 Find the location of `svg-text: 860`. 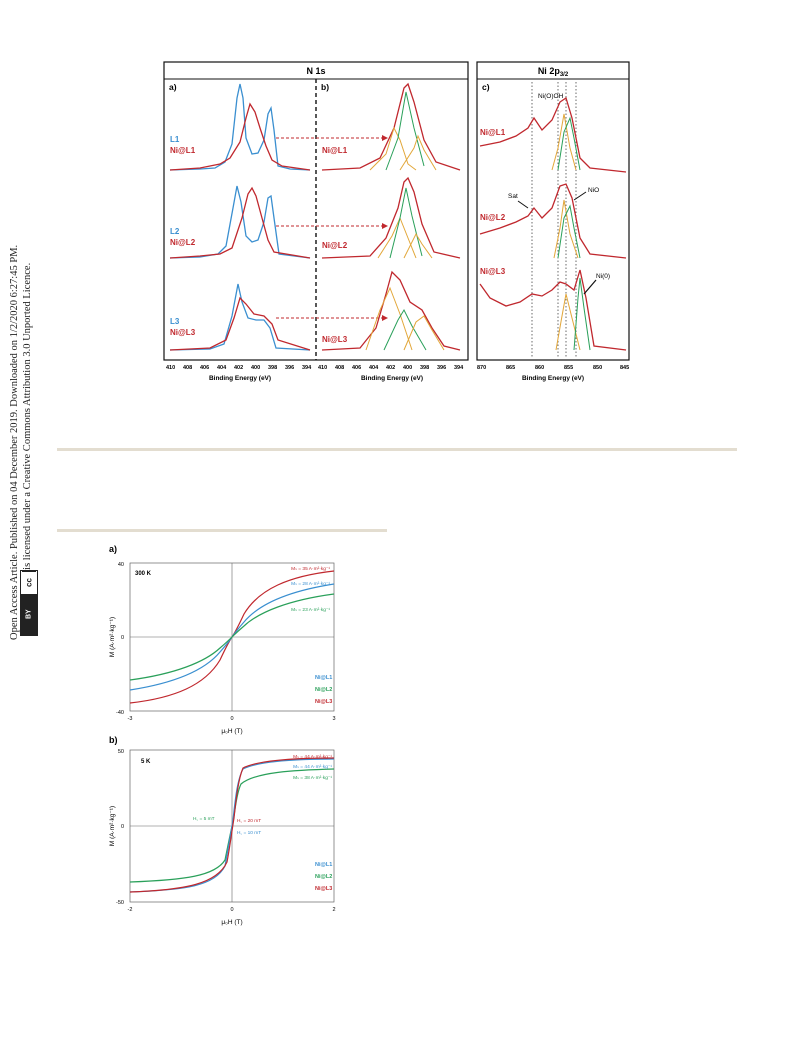

svg-text: 860 is located at coordinates (539, 368).